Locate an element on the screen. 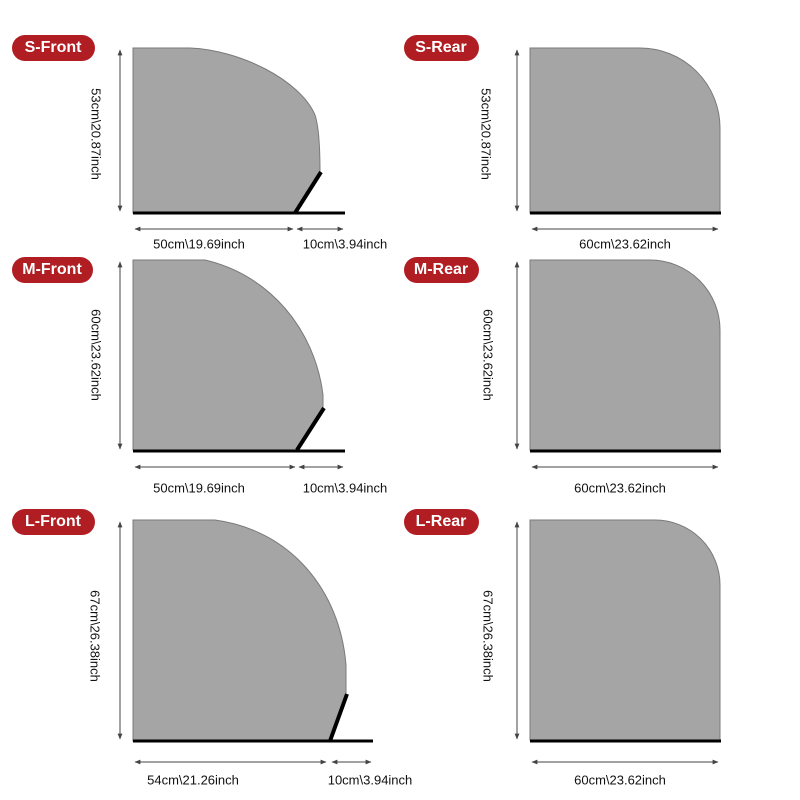 Image resolution: width=800 pixels, height=800 pixels. panel-label: S-Rear is located at coordinates (441, 47).